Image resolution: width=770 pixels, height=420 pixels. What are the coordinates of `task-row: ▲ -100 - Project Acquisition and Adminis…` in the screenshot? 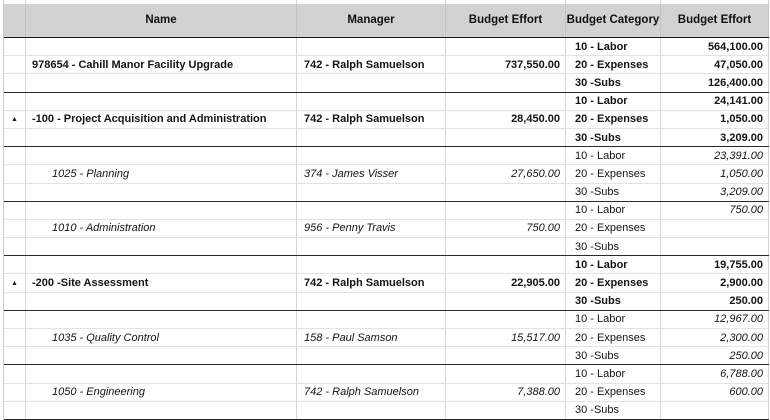 It's located at (386, 119).